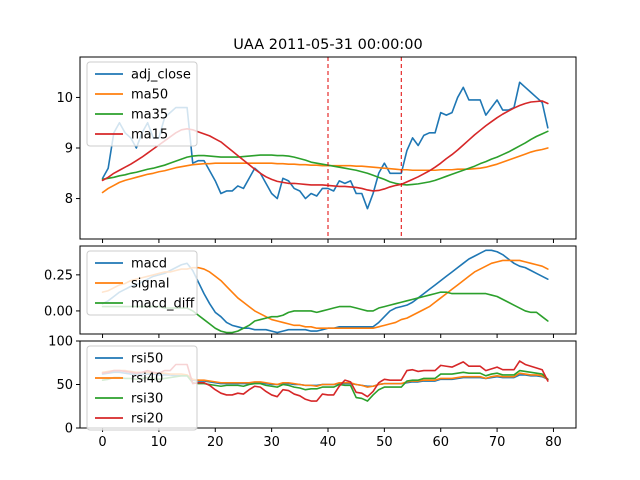 This screenshot has height=480, width=640. I want to click on series-line-ma50, so click(325, 170).